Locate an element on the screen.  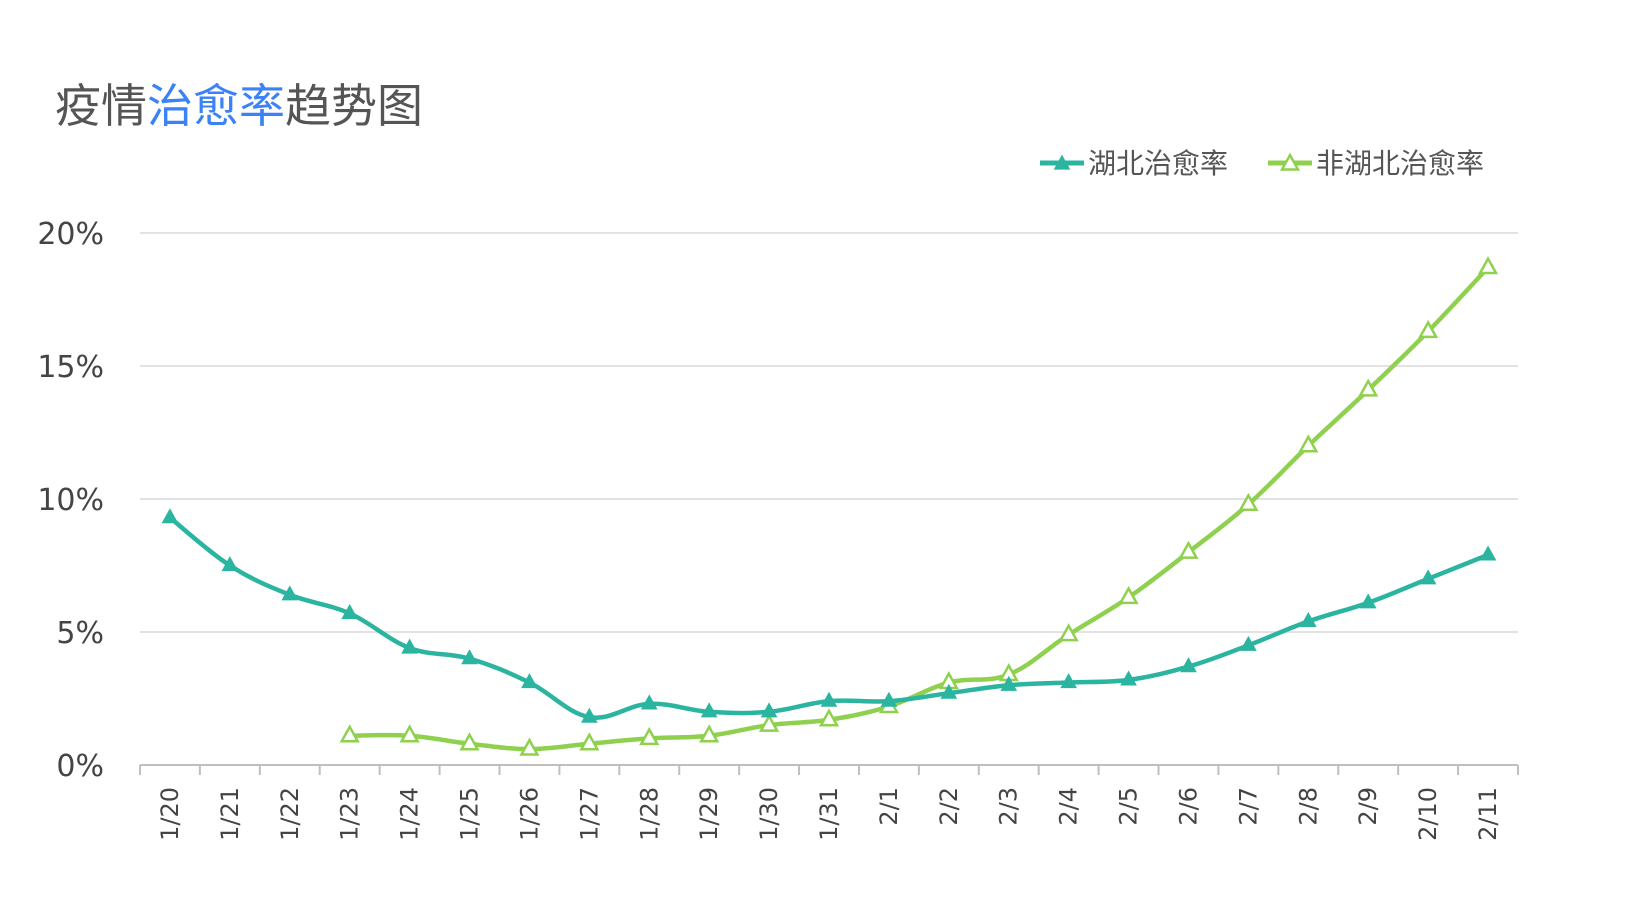
legend-item-hubei: 湖北治愈率 is located at coordinates (1134, 163).